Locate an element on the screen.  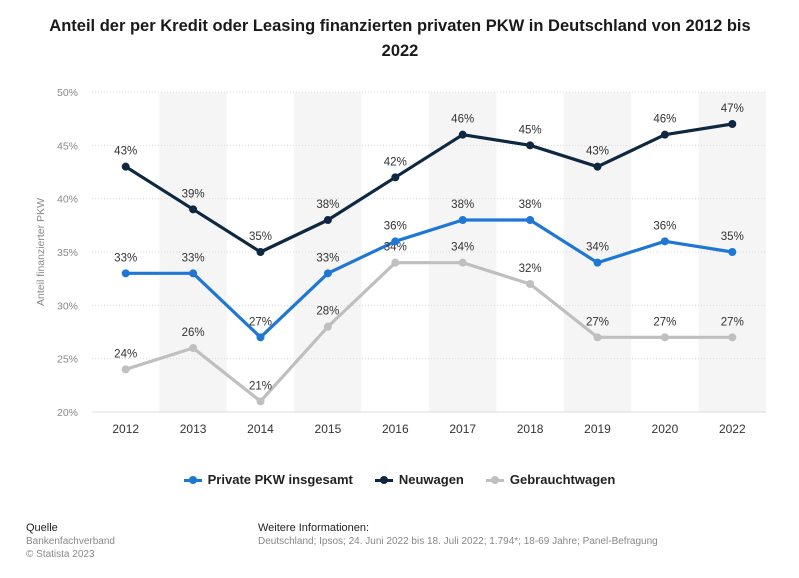
legend-dot-neuwagen is located at coordinates (383, 479).